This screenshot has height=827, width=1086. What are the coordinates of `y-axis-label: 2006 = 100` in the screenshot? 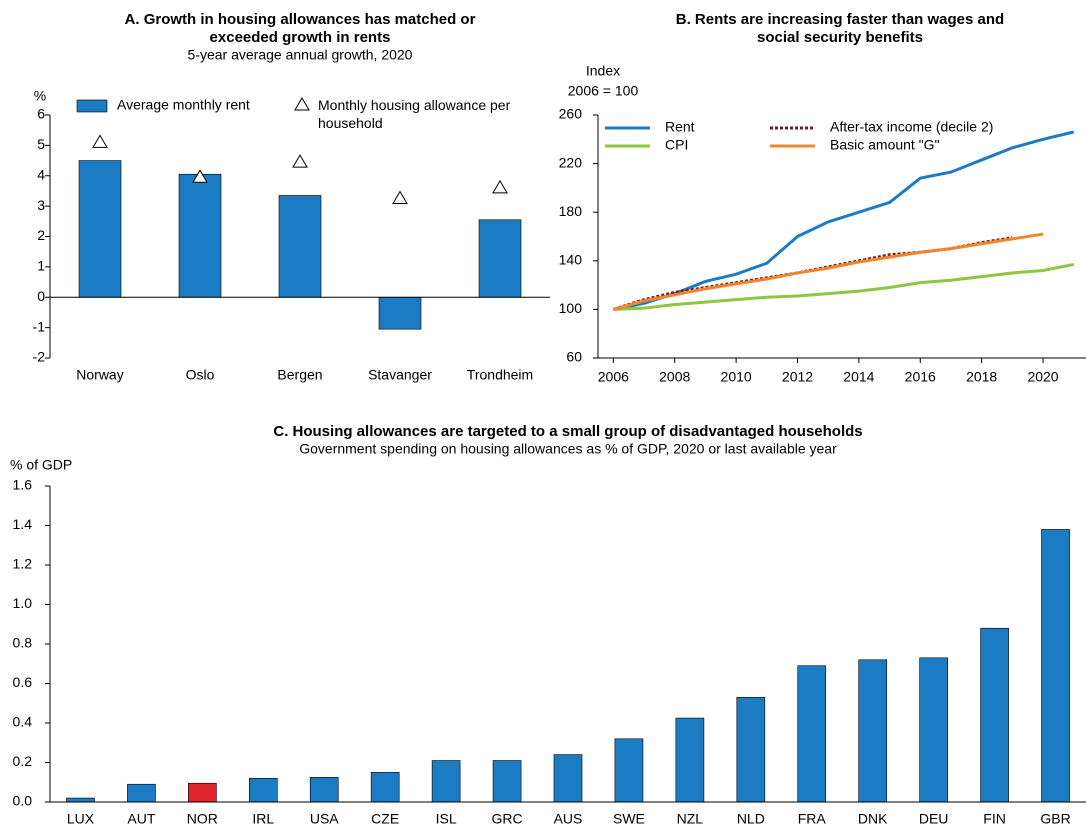 It's located at (603, 91).